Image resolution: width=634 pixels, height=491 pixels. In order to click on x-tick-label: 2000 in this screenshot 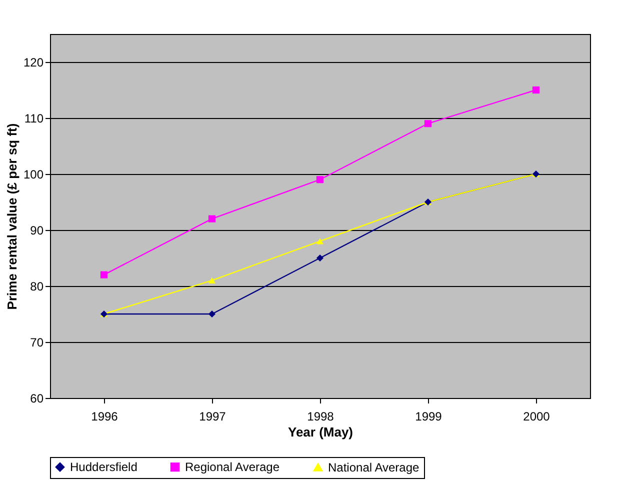, I will do `click(536, 417)`.